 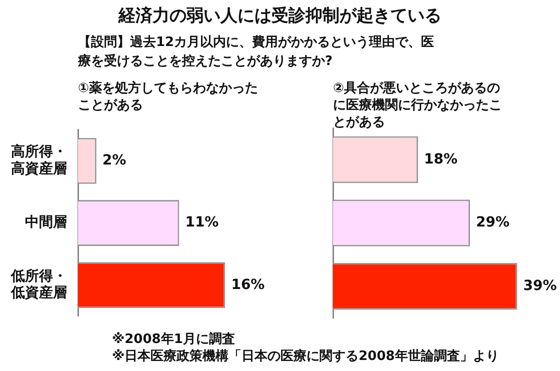 I want to click on data-label: 18%, so click(x=441, y=159).